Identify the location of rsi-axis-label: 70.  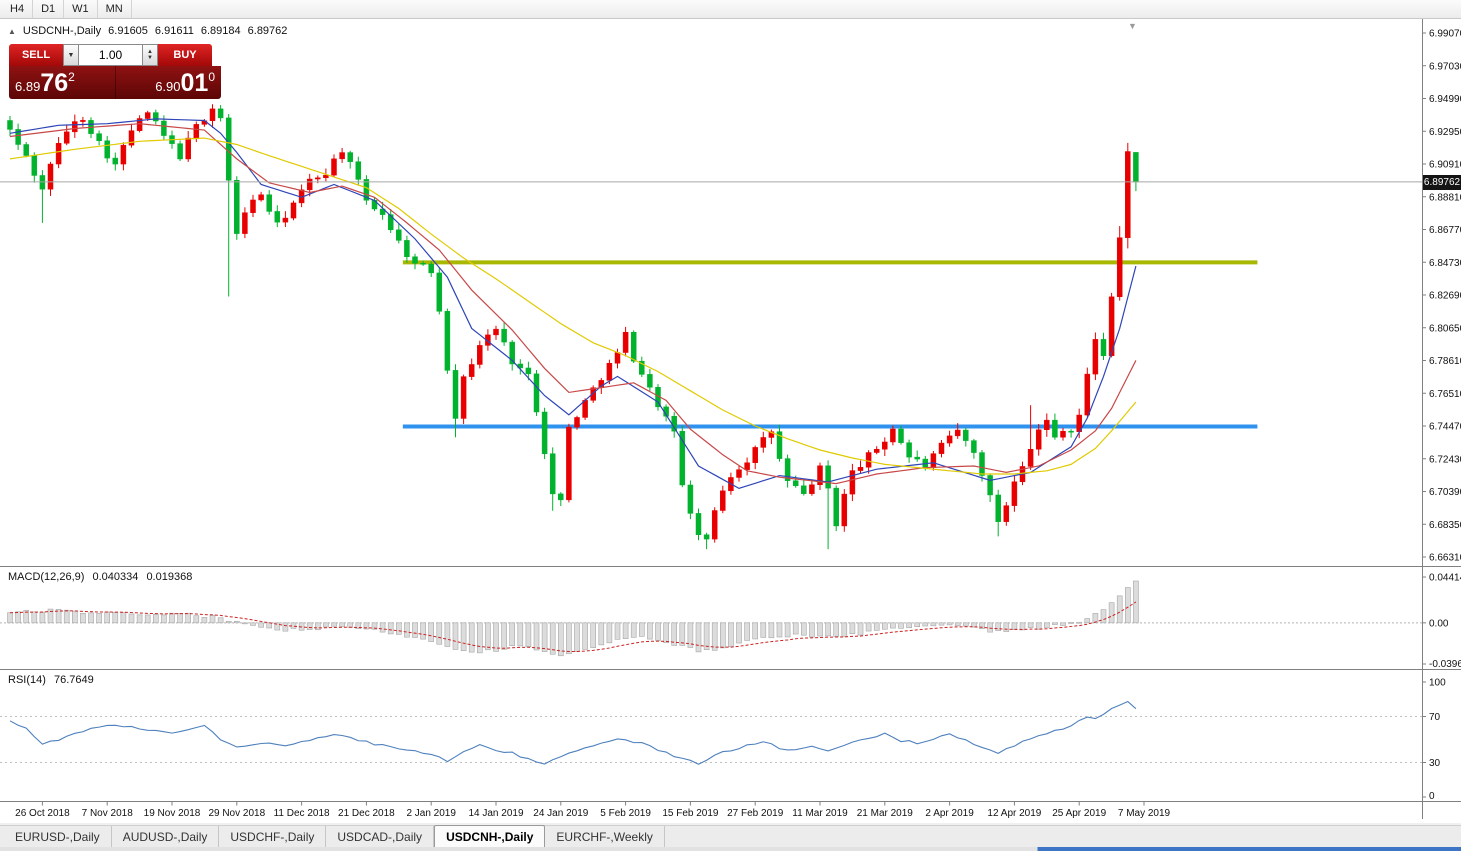
(1435, 717).